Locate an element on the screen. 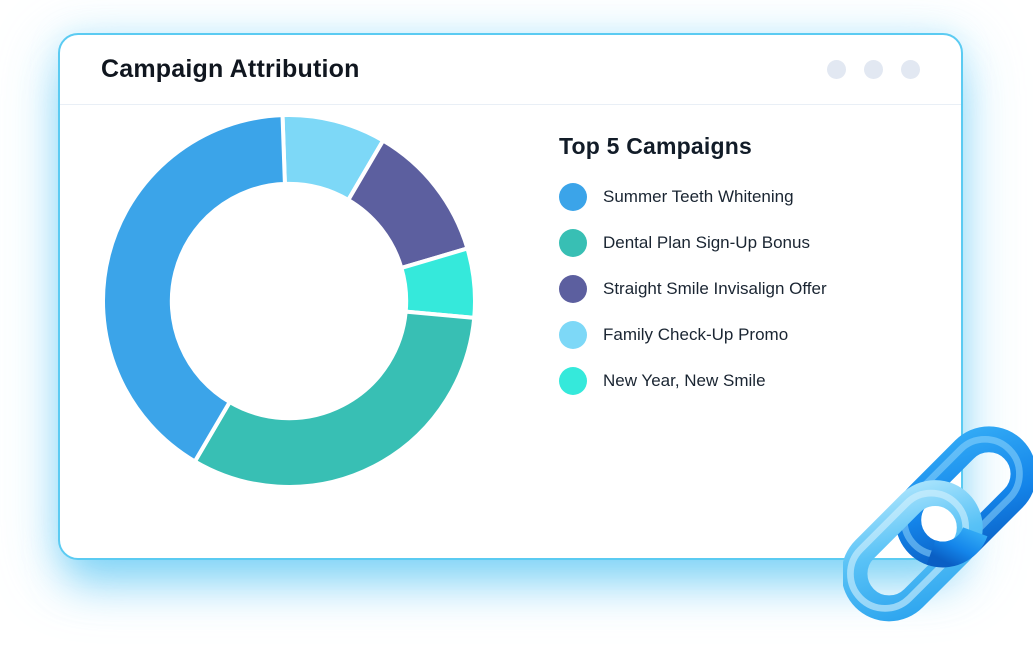 This screenshot has width=1033, height=645. link-chain-icon is located at coordinates (937, 520).